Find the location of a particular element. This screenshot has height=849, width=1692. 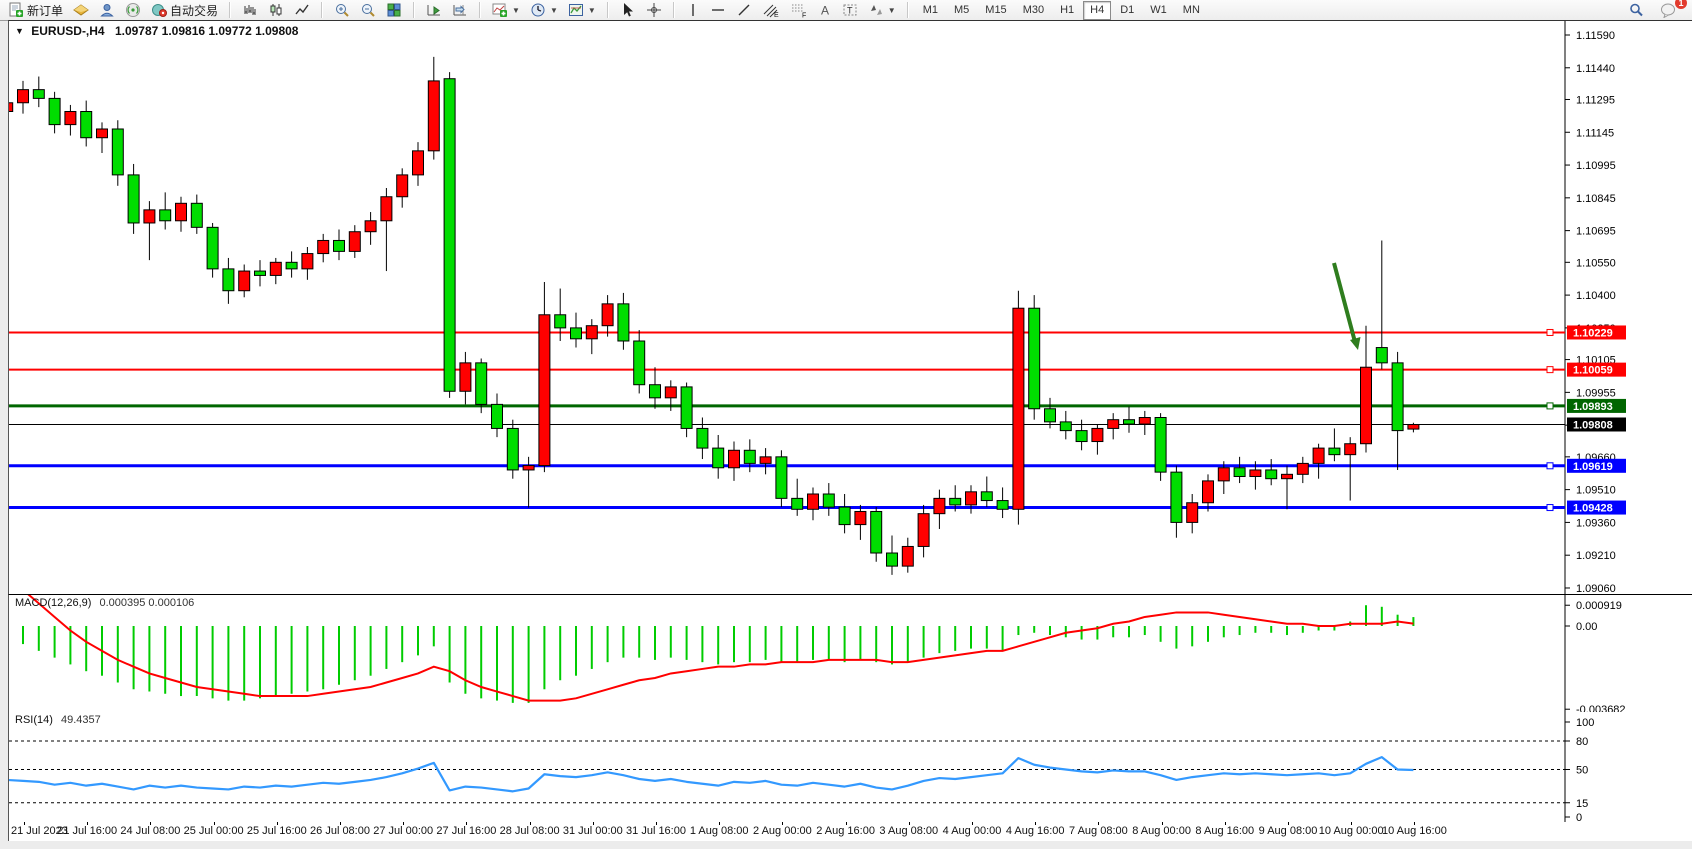

zoom-out-button is located at coordinates (368, 10).